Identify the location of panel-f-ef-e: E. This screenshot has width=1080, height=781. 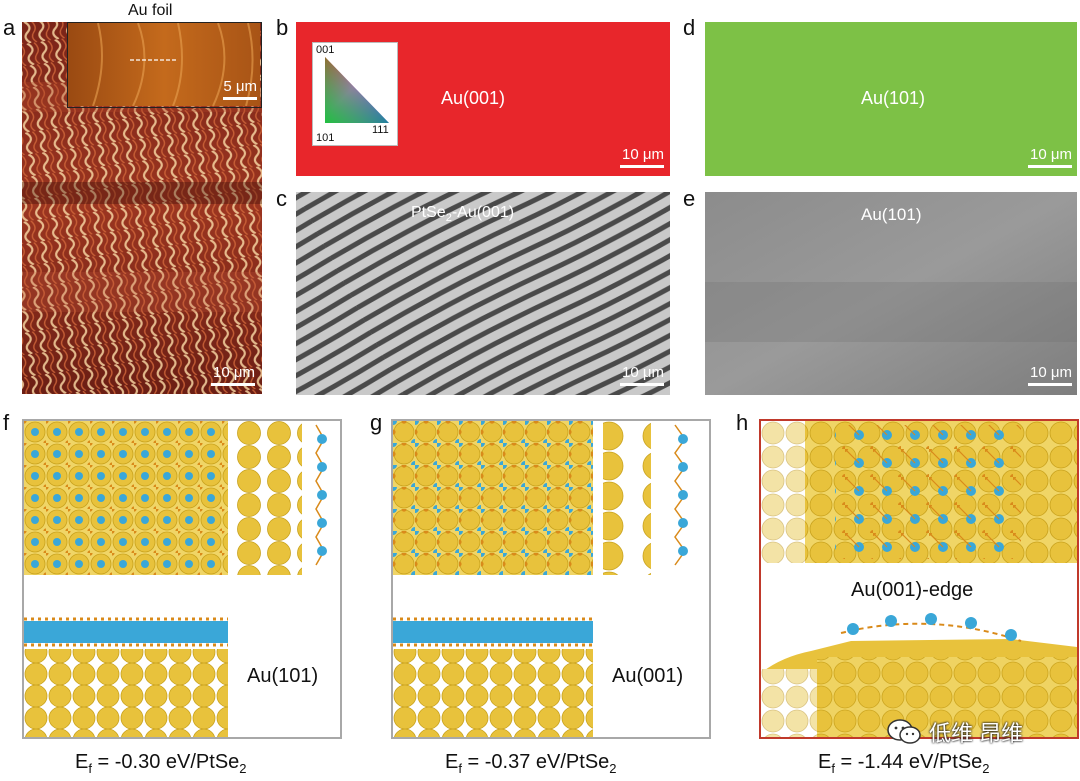
(82, 762).